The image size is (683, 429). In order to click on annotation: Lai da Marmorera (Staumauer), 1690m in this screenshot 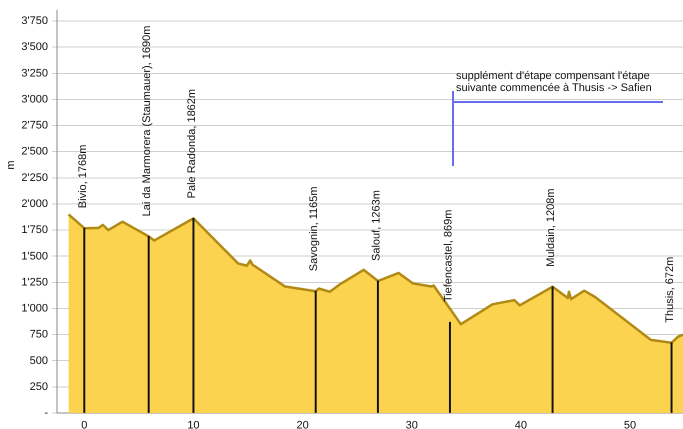, I will do `click(147, 121)`.